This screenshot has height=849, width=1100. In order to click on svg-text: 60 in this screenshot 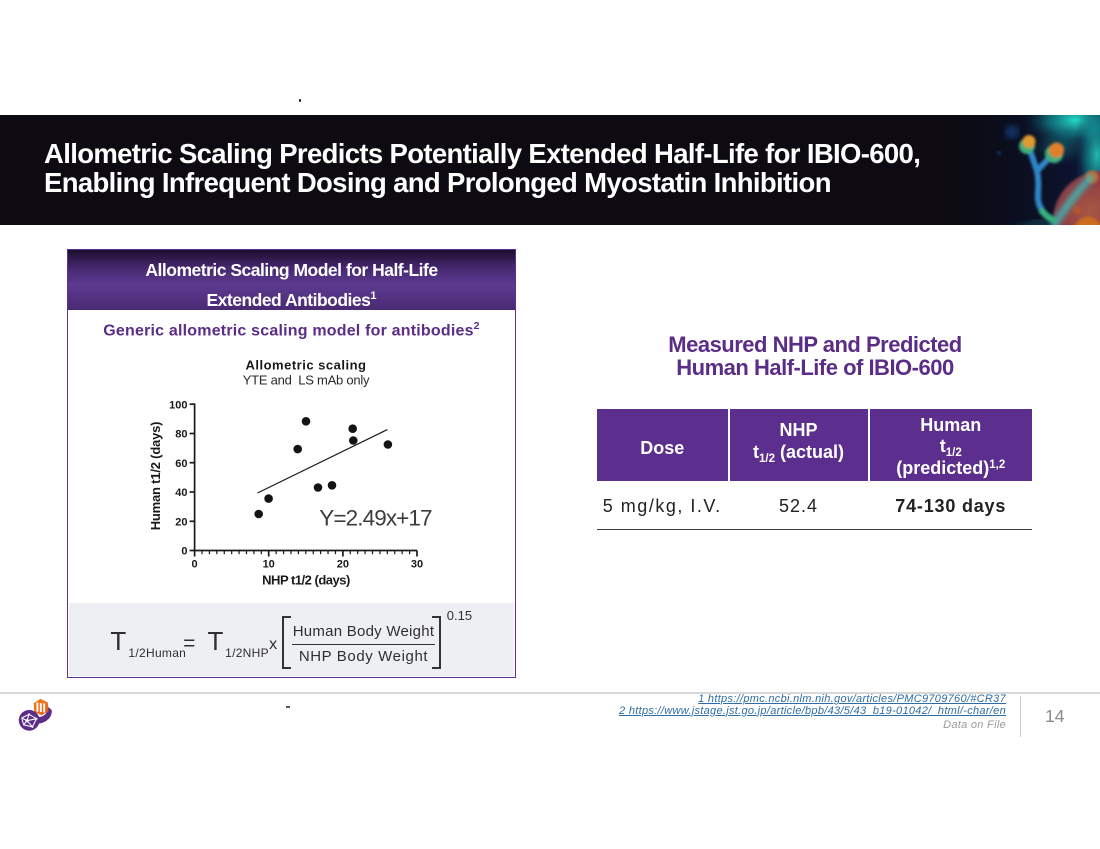, I will do `click(181, 464)`.